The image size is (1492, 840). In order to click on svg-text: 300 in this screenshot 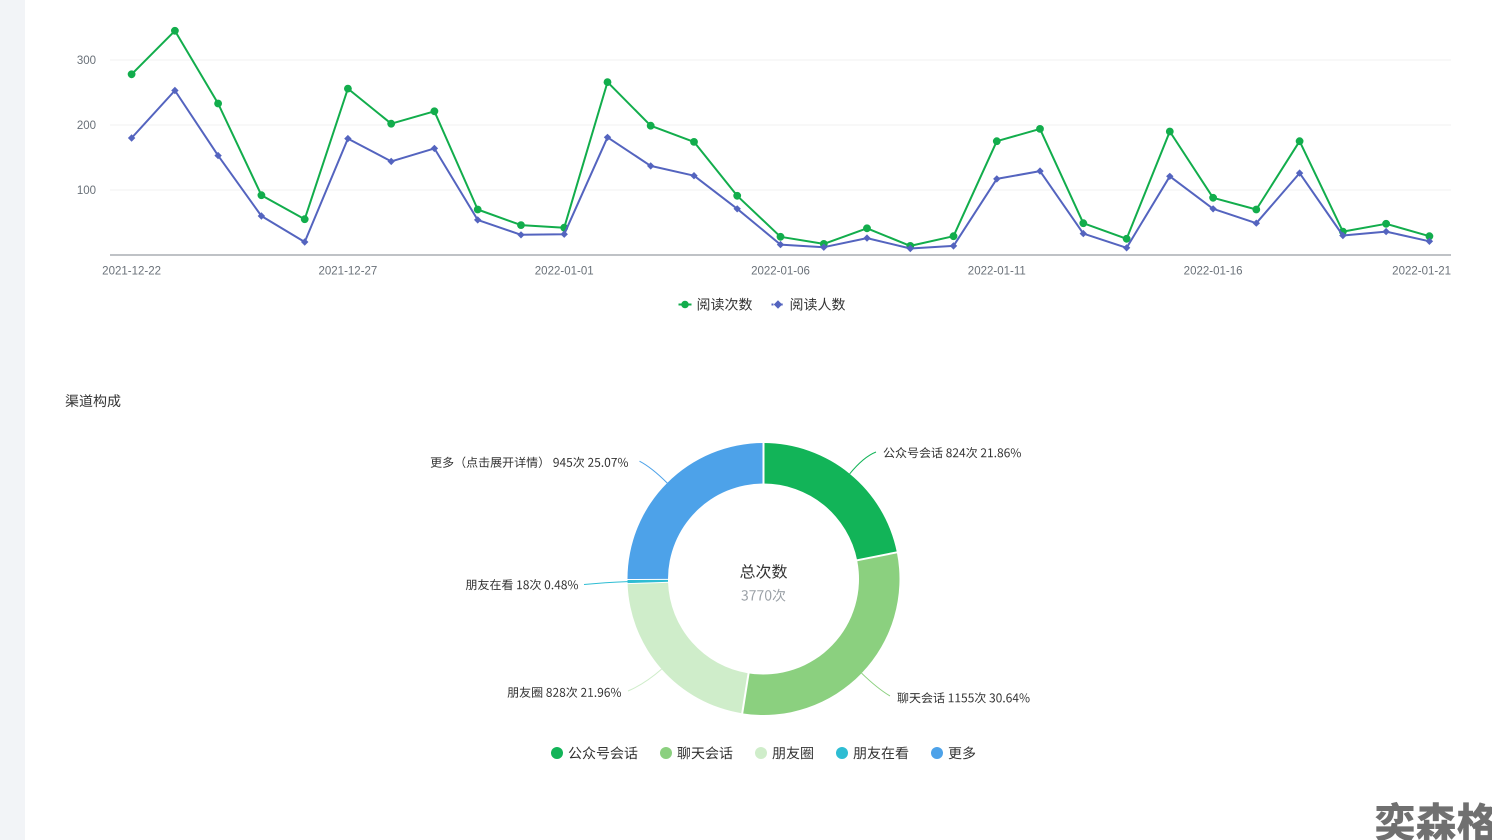, I will do `click(86, 61)`.